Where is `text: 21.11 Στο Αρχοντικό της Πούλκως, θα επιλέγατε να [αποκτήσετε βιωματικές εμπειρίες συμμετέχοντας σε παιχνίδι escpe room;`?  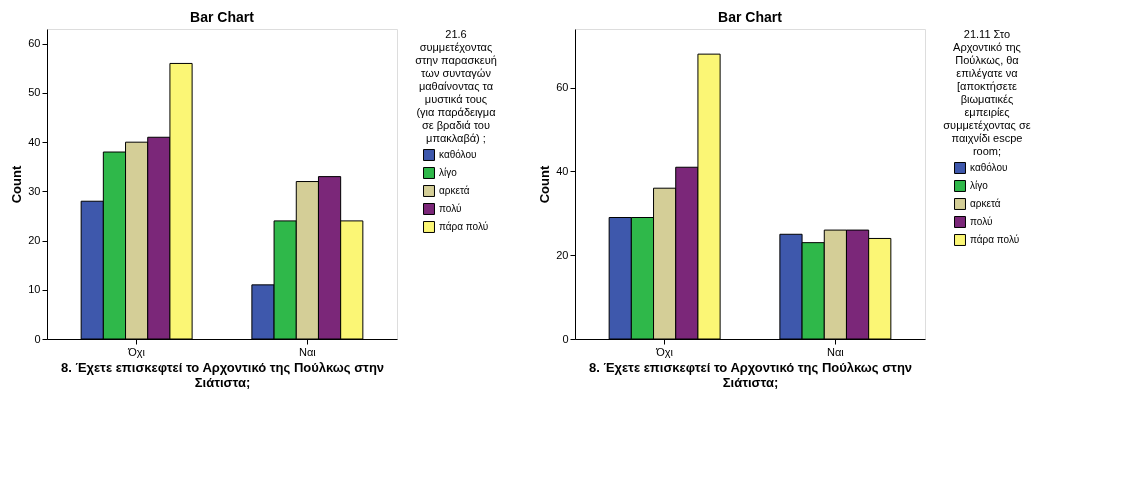
text: 21.11 Στο Αρχοντικό της Πούλκως, θα επιλέγατε να [αποκτήσετε βιωματικές εμπειρίες συμμετέχοντας σε παιχνίδι escpe room; is located at coordinates (987, 92).